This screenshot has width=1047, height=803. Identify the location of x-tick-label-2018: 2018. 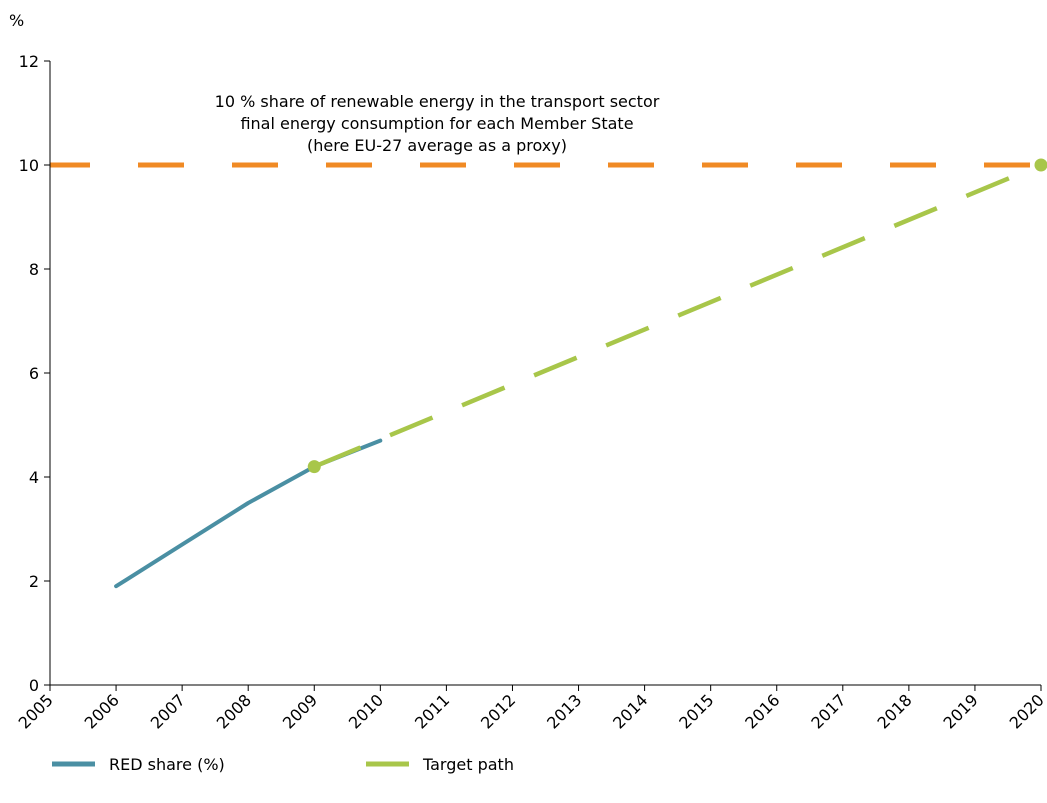
(894, 711).